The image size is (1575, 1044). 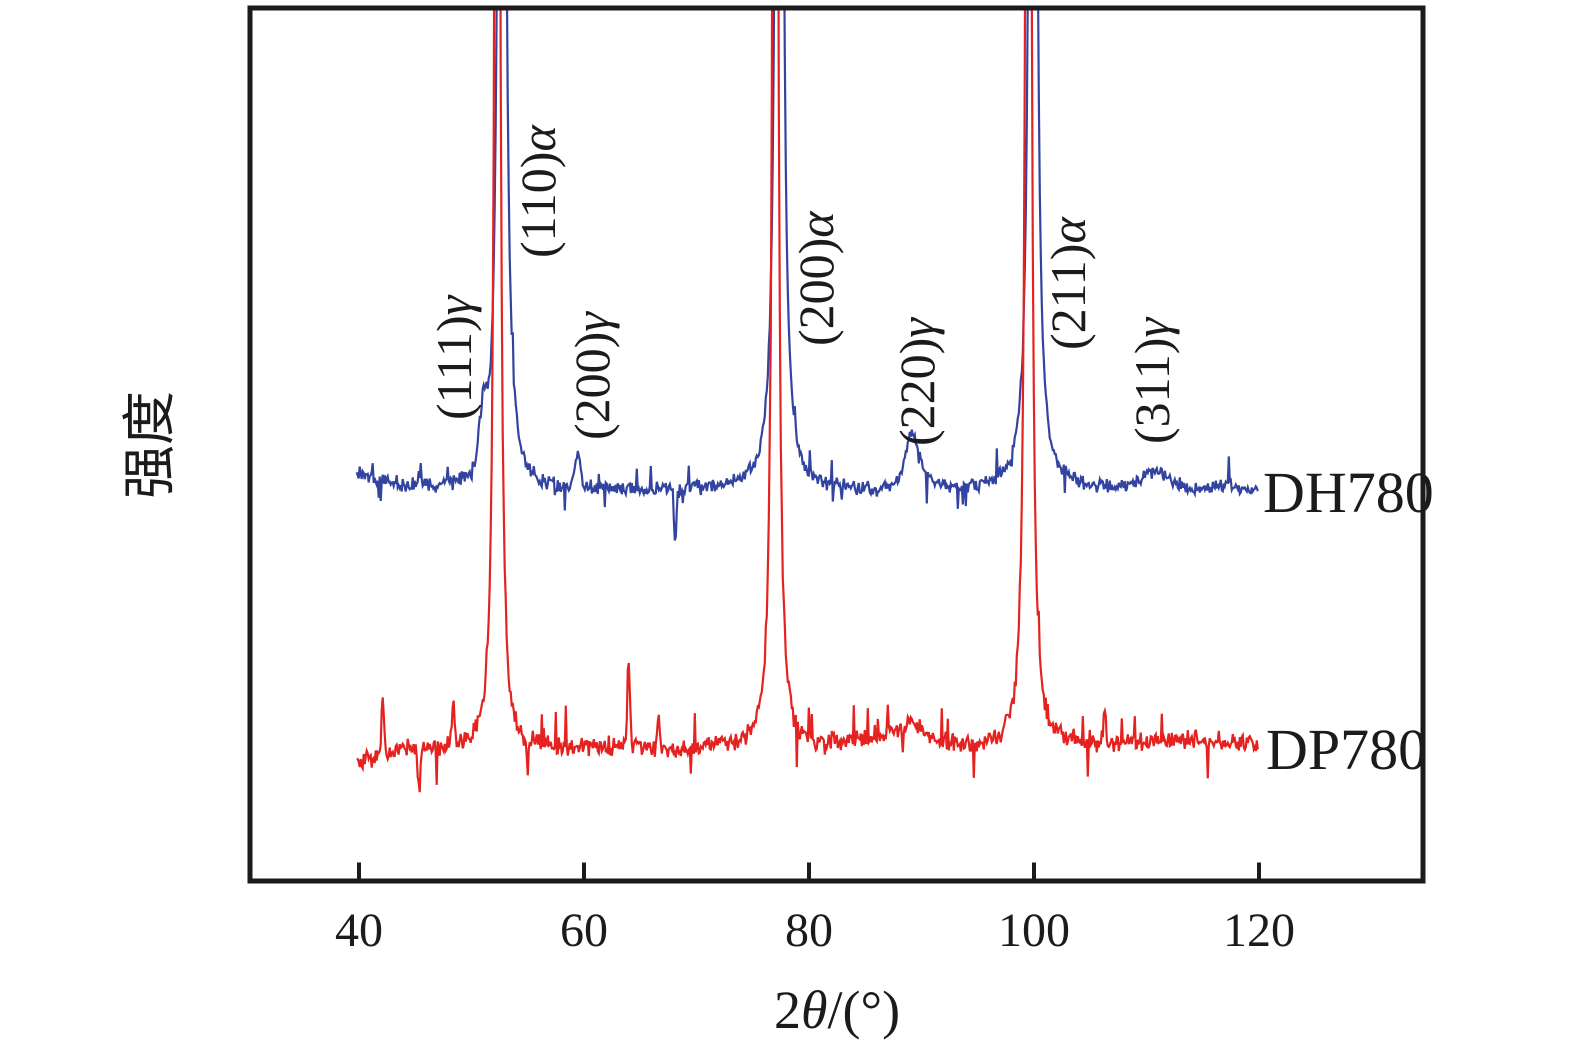 I want to click on x-tick-label-100: 100, so click(x=1034, y=930).